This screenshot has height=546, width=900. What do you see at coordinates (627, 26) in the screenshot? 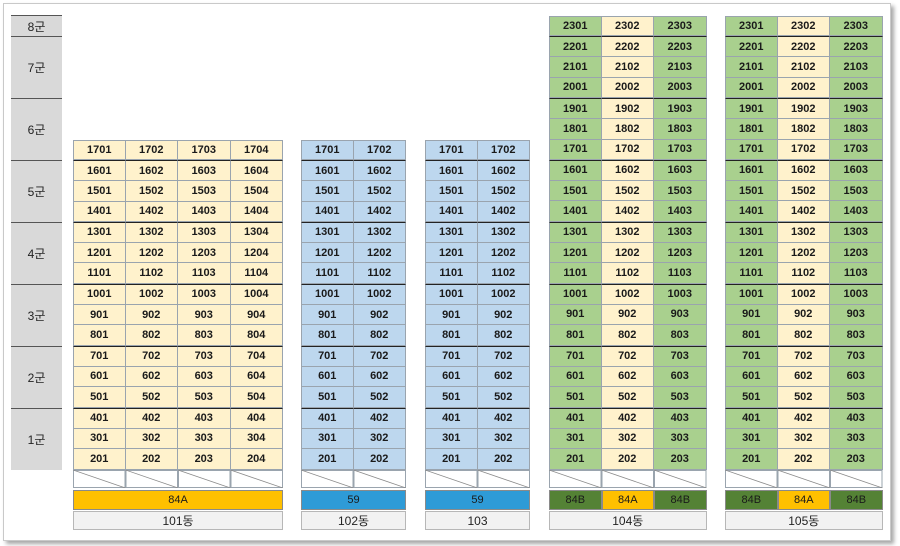
I see `unit-cell: 2302` at bounding box center [627, 26].